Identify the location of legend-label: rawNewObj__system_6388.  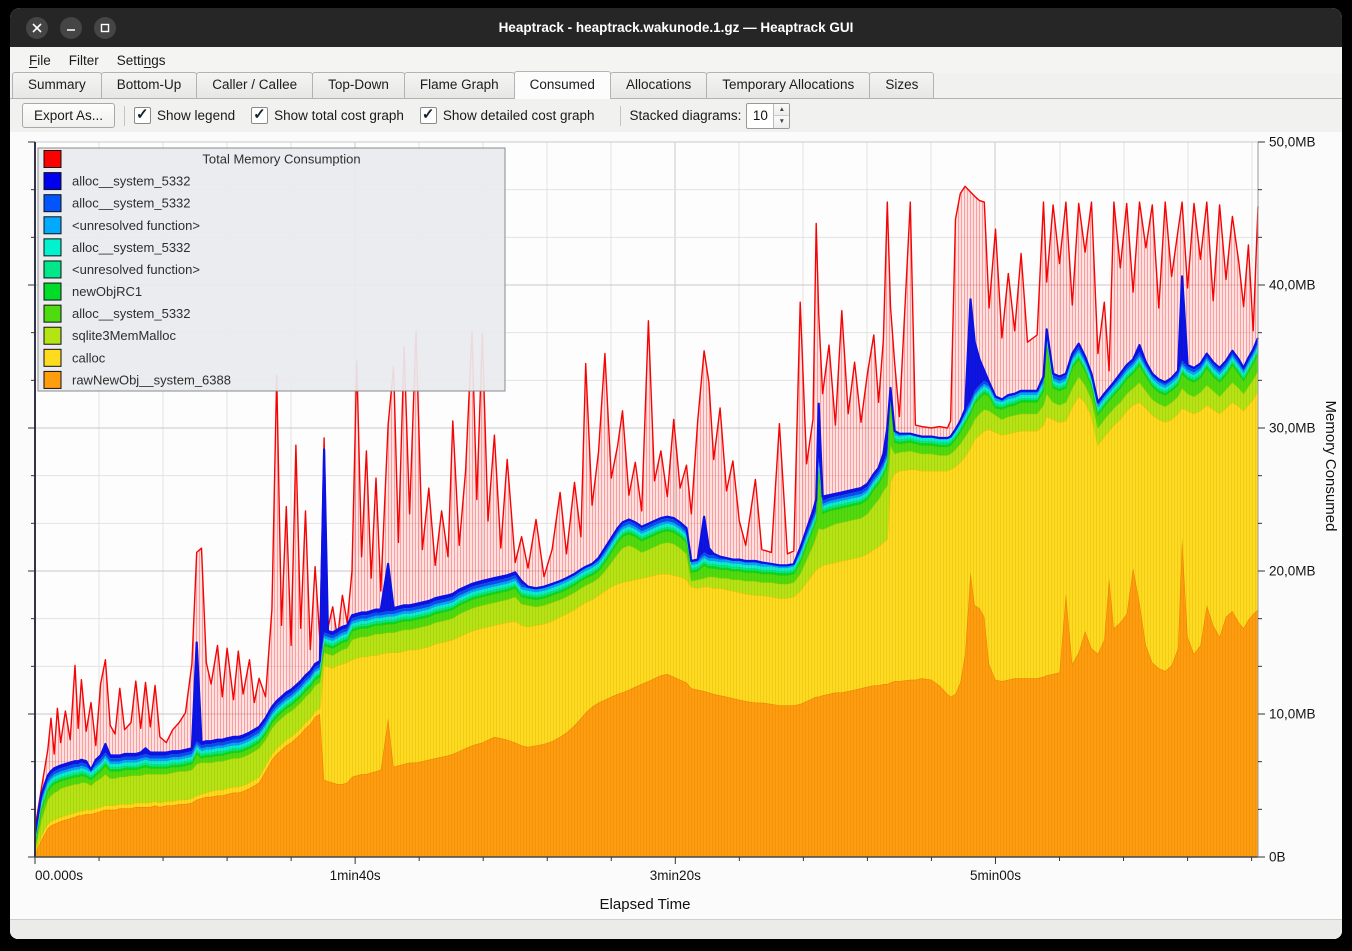
(151, 379).